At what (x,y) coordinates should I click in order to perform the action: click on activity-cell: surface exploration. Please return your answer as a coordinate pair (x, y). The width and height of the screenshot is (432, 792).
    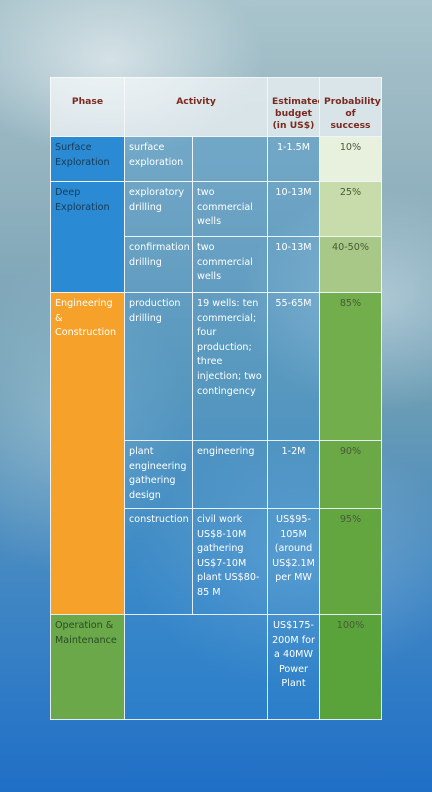
    Looking at the image, I should click on (158, 159).